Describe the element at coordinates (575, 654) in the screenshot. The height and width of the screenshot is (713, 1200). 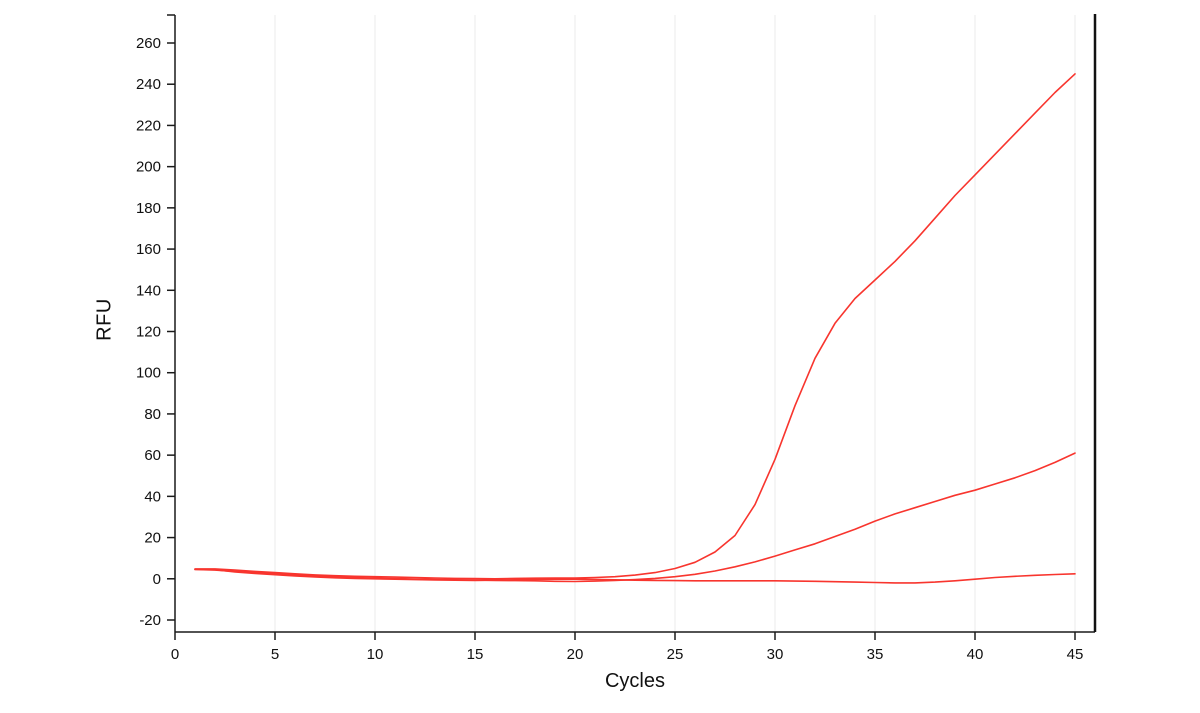
I see `x-tick-label-20: 20` at that location.